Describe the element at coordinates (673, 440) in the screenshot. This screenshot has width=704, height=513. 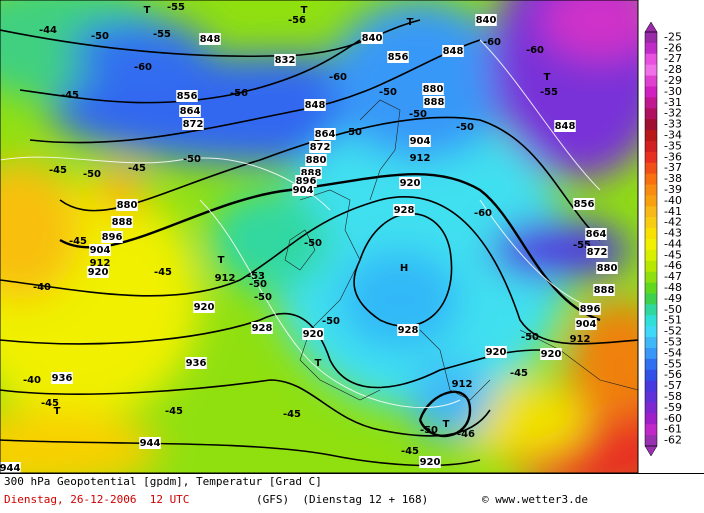
I see `legend-label: -62` at that location.